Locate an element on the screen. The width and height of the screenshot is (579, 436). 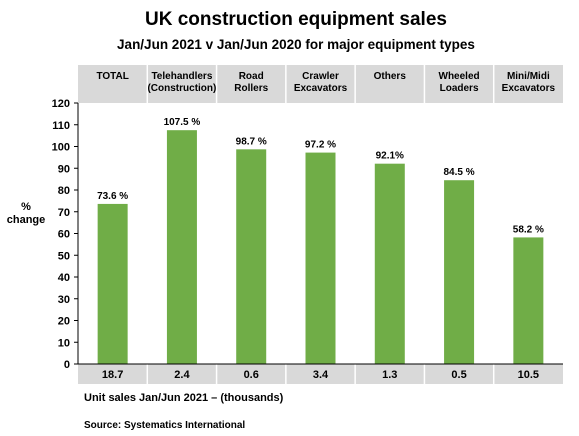
y-tick-label: 80 is located at coordinates (64, 191).